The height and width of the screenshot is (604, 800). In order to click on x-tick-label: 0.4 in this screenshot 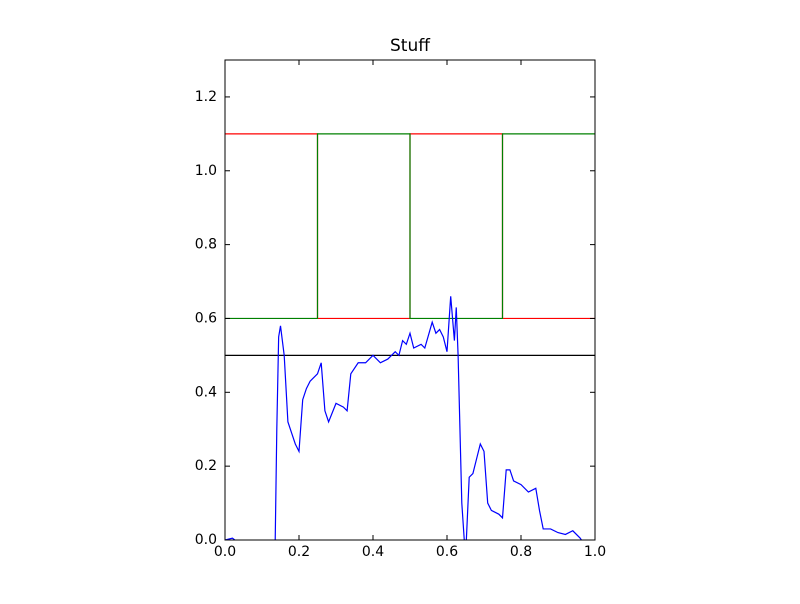, I will do `click(373, 552)`.